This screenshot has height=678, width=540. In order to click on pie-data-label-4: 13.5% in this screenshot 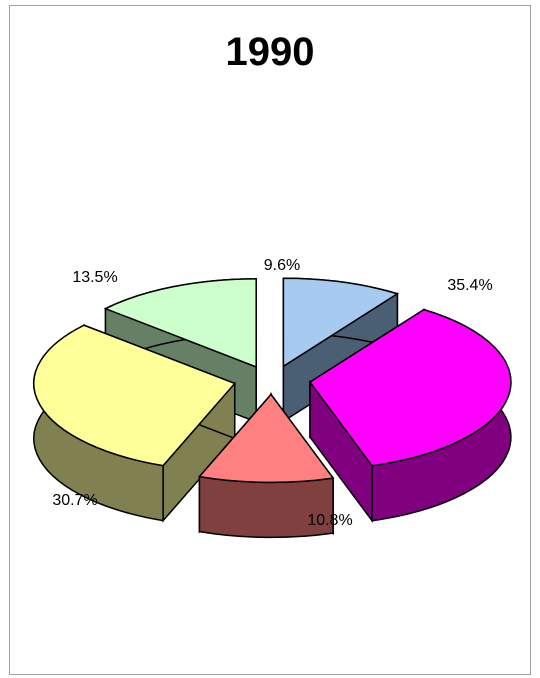, I will do `click(94, 277)`.